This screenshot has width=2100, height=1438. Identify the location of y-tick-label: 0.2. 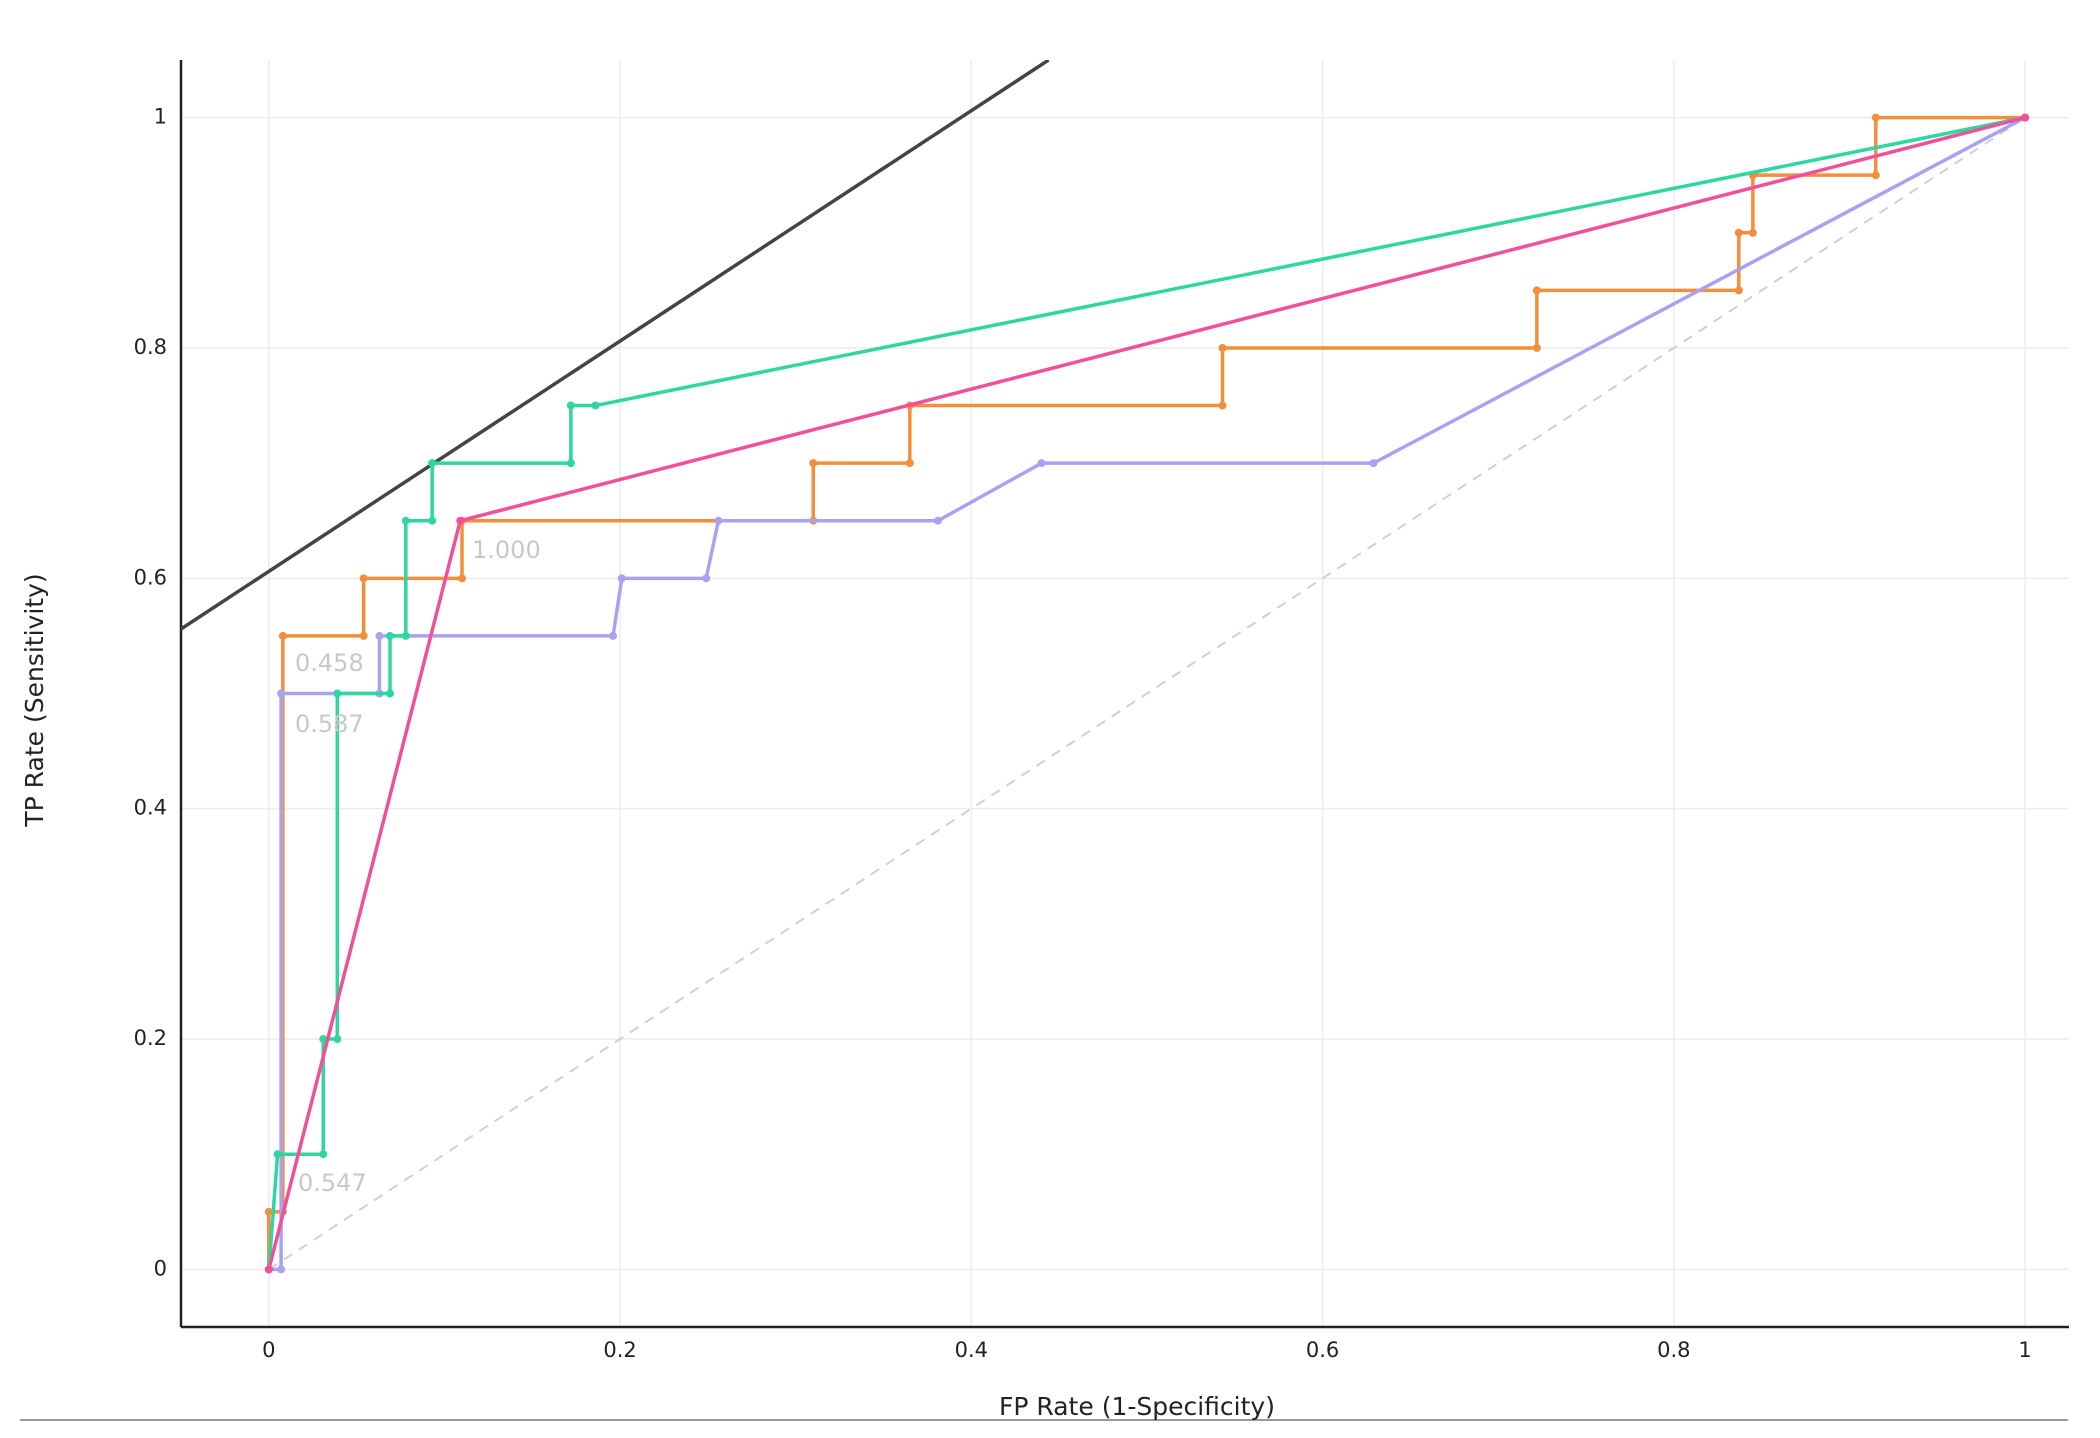
(150, 1038).